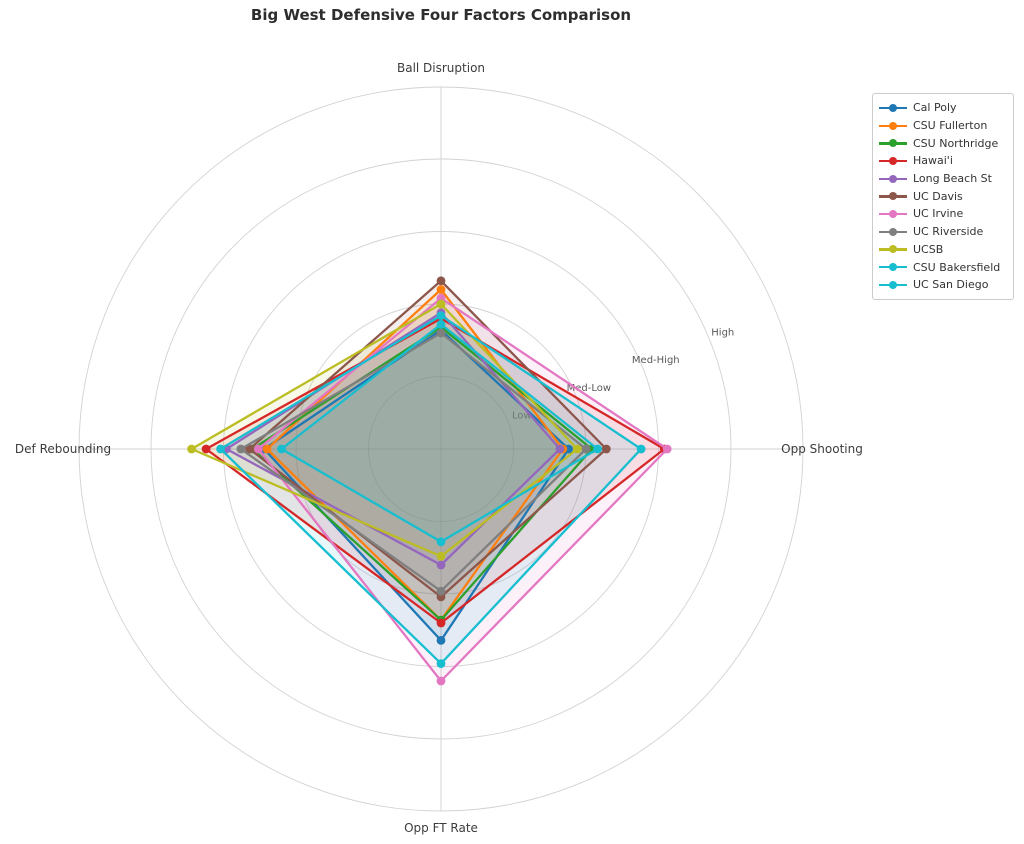  What do you see at coordinates (943, 179) in the screenshot?
I see `legend-item: Long Beach St` at bounding box center [943, 179].